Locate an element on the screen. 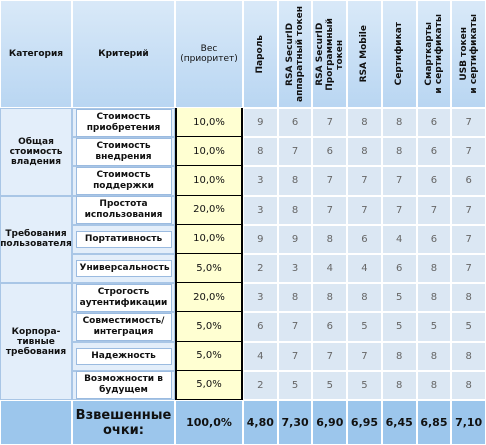 This screenshot has width=486, height=445. header-criterion: Критерий is located at coordinates (123, 54).